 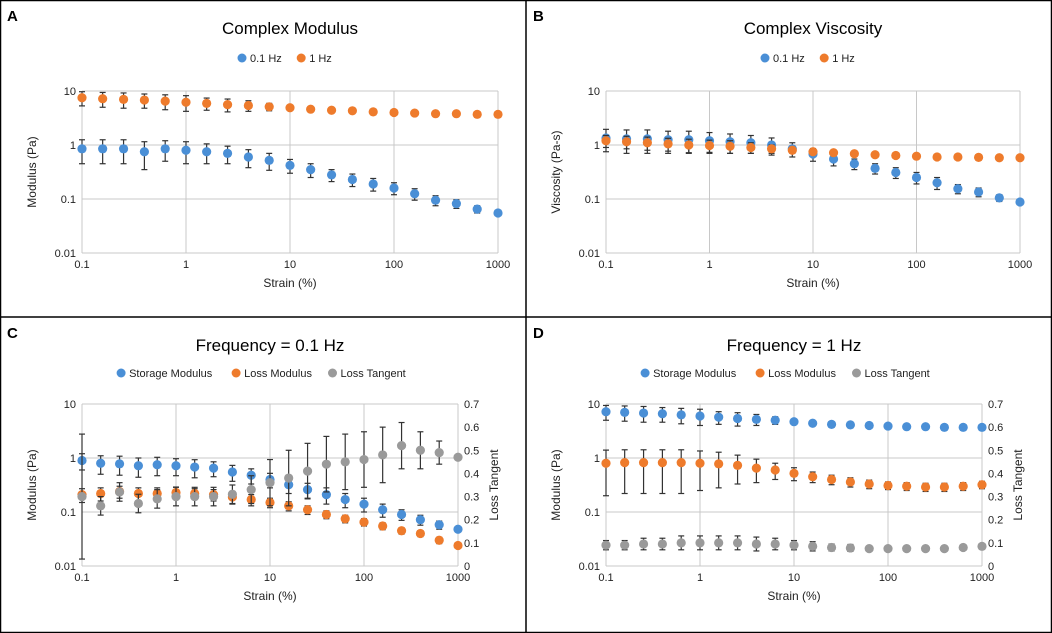 I want to click on series-loss-modulus, so click(x=794, y=473).